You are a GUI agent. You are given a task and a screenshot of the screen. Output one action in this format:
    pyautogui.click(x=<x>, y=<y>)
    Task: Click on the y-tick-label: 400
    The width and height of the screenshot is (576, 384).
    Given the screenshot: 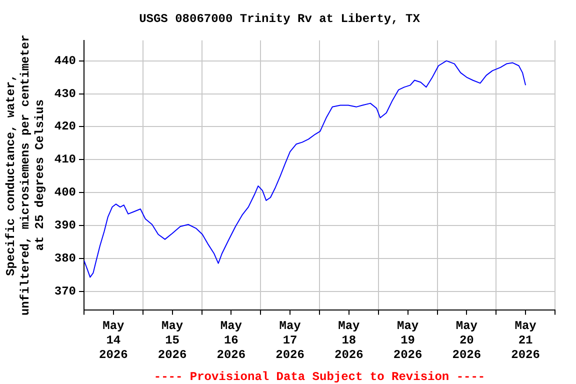 What is the action you would take?
    pyautogui.click(x=65, y=193)
    